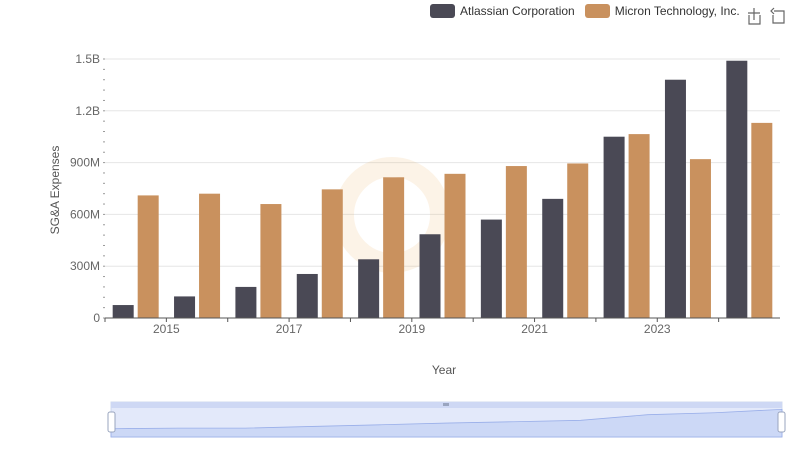  Describe the element at coordinates (289, 329) in the screenshot. I see `x-tick-label: 2017` at that location.